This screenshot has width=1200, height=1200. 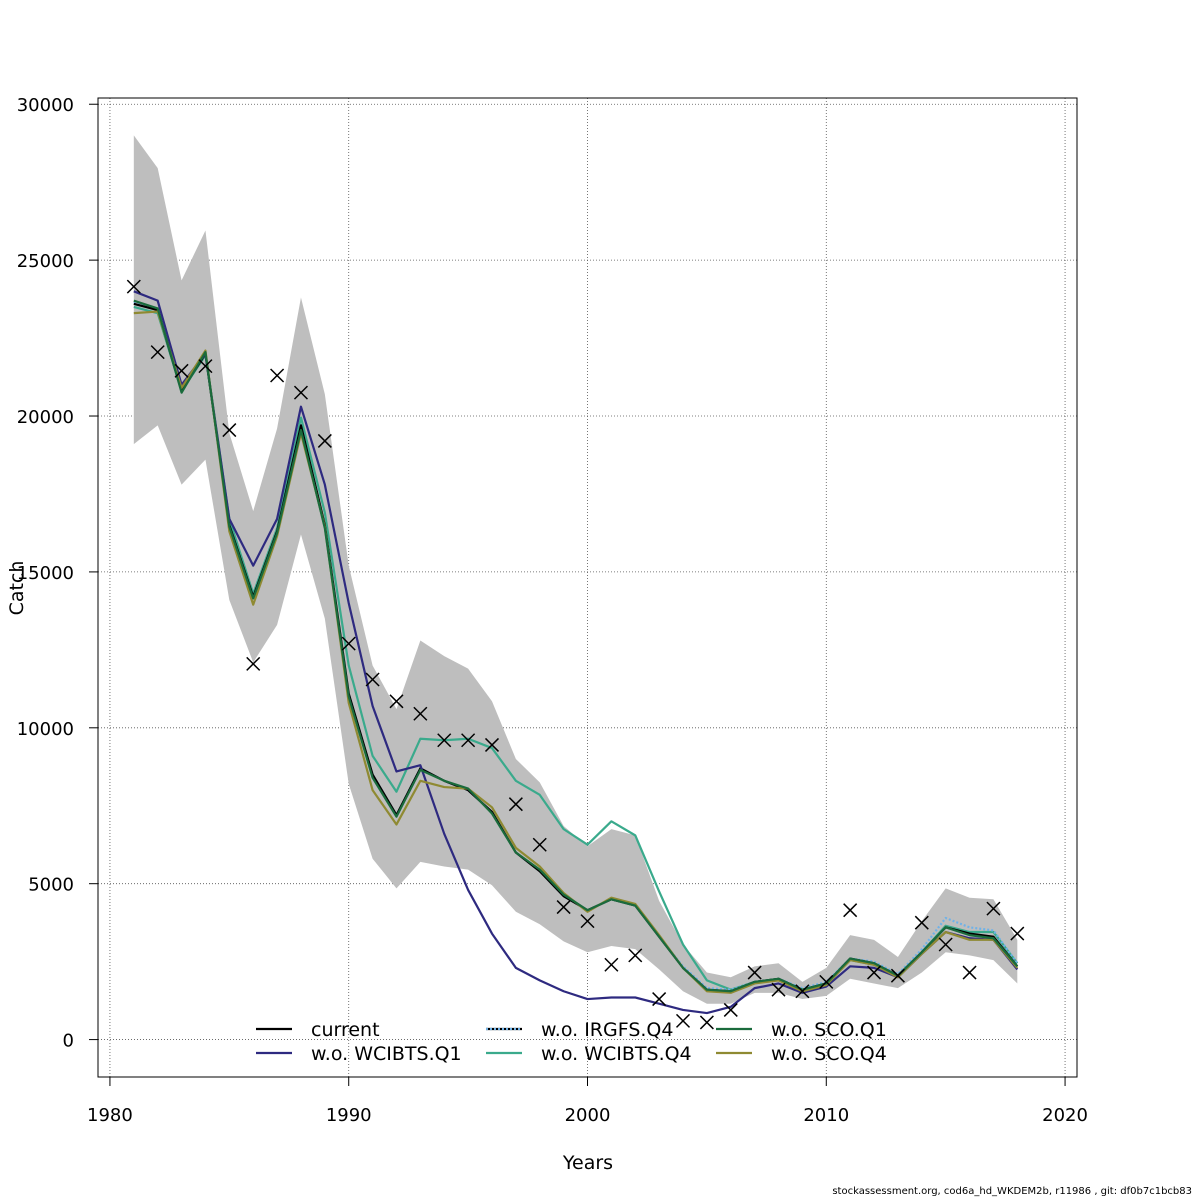 I want to click on legend-item: w.o. WCIBTS.Q1, so click(x=359, y=1054).